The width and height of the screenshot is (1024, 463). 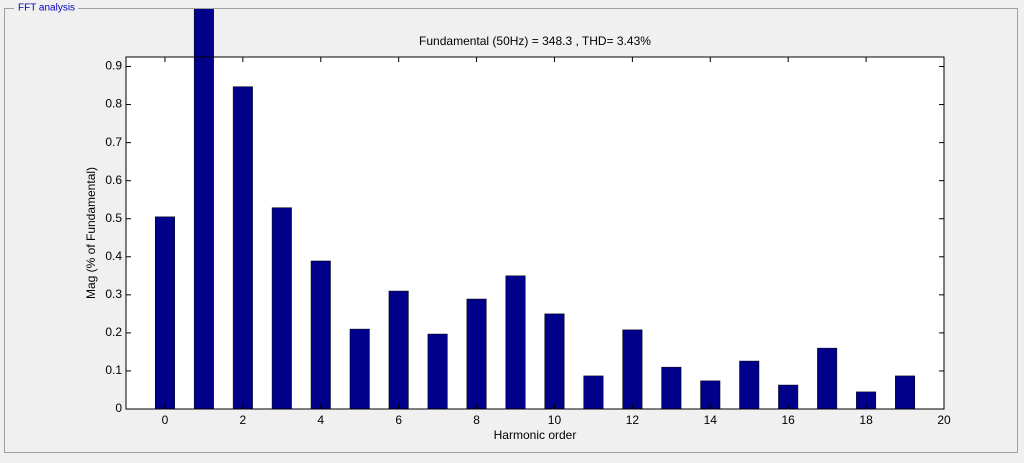 I want to click on x-tick-label: 20, so click(x=944, y=420).